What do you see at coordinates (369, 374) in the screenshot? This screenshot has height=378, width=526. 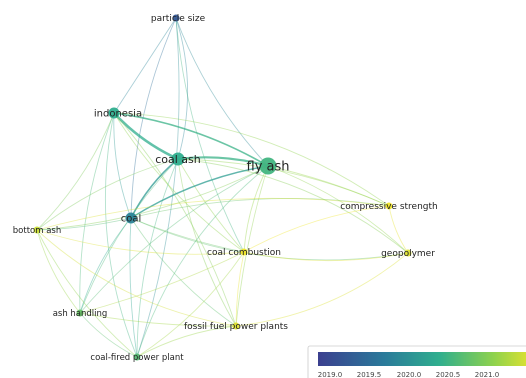 I see `legend-tick-1: 2019.5` at bounding box center [369, 374].